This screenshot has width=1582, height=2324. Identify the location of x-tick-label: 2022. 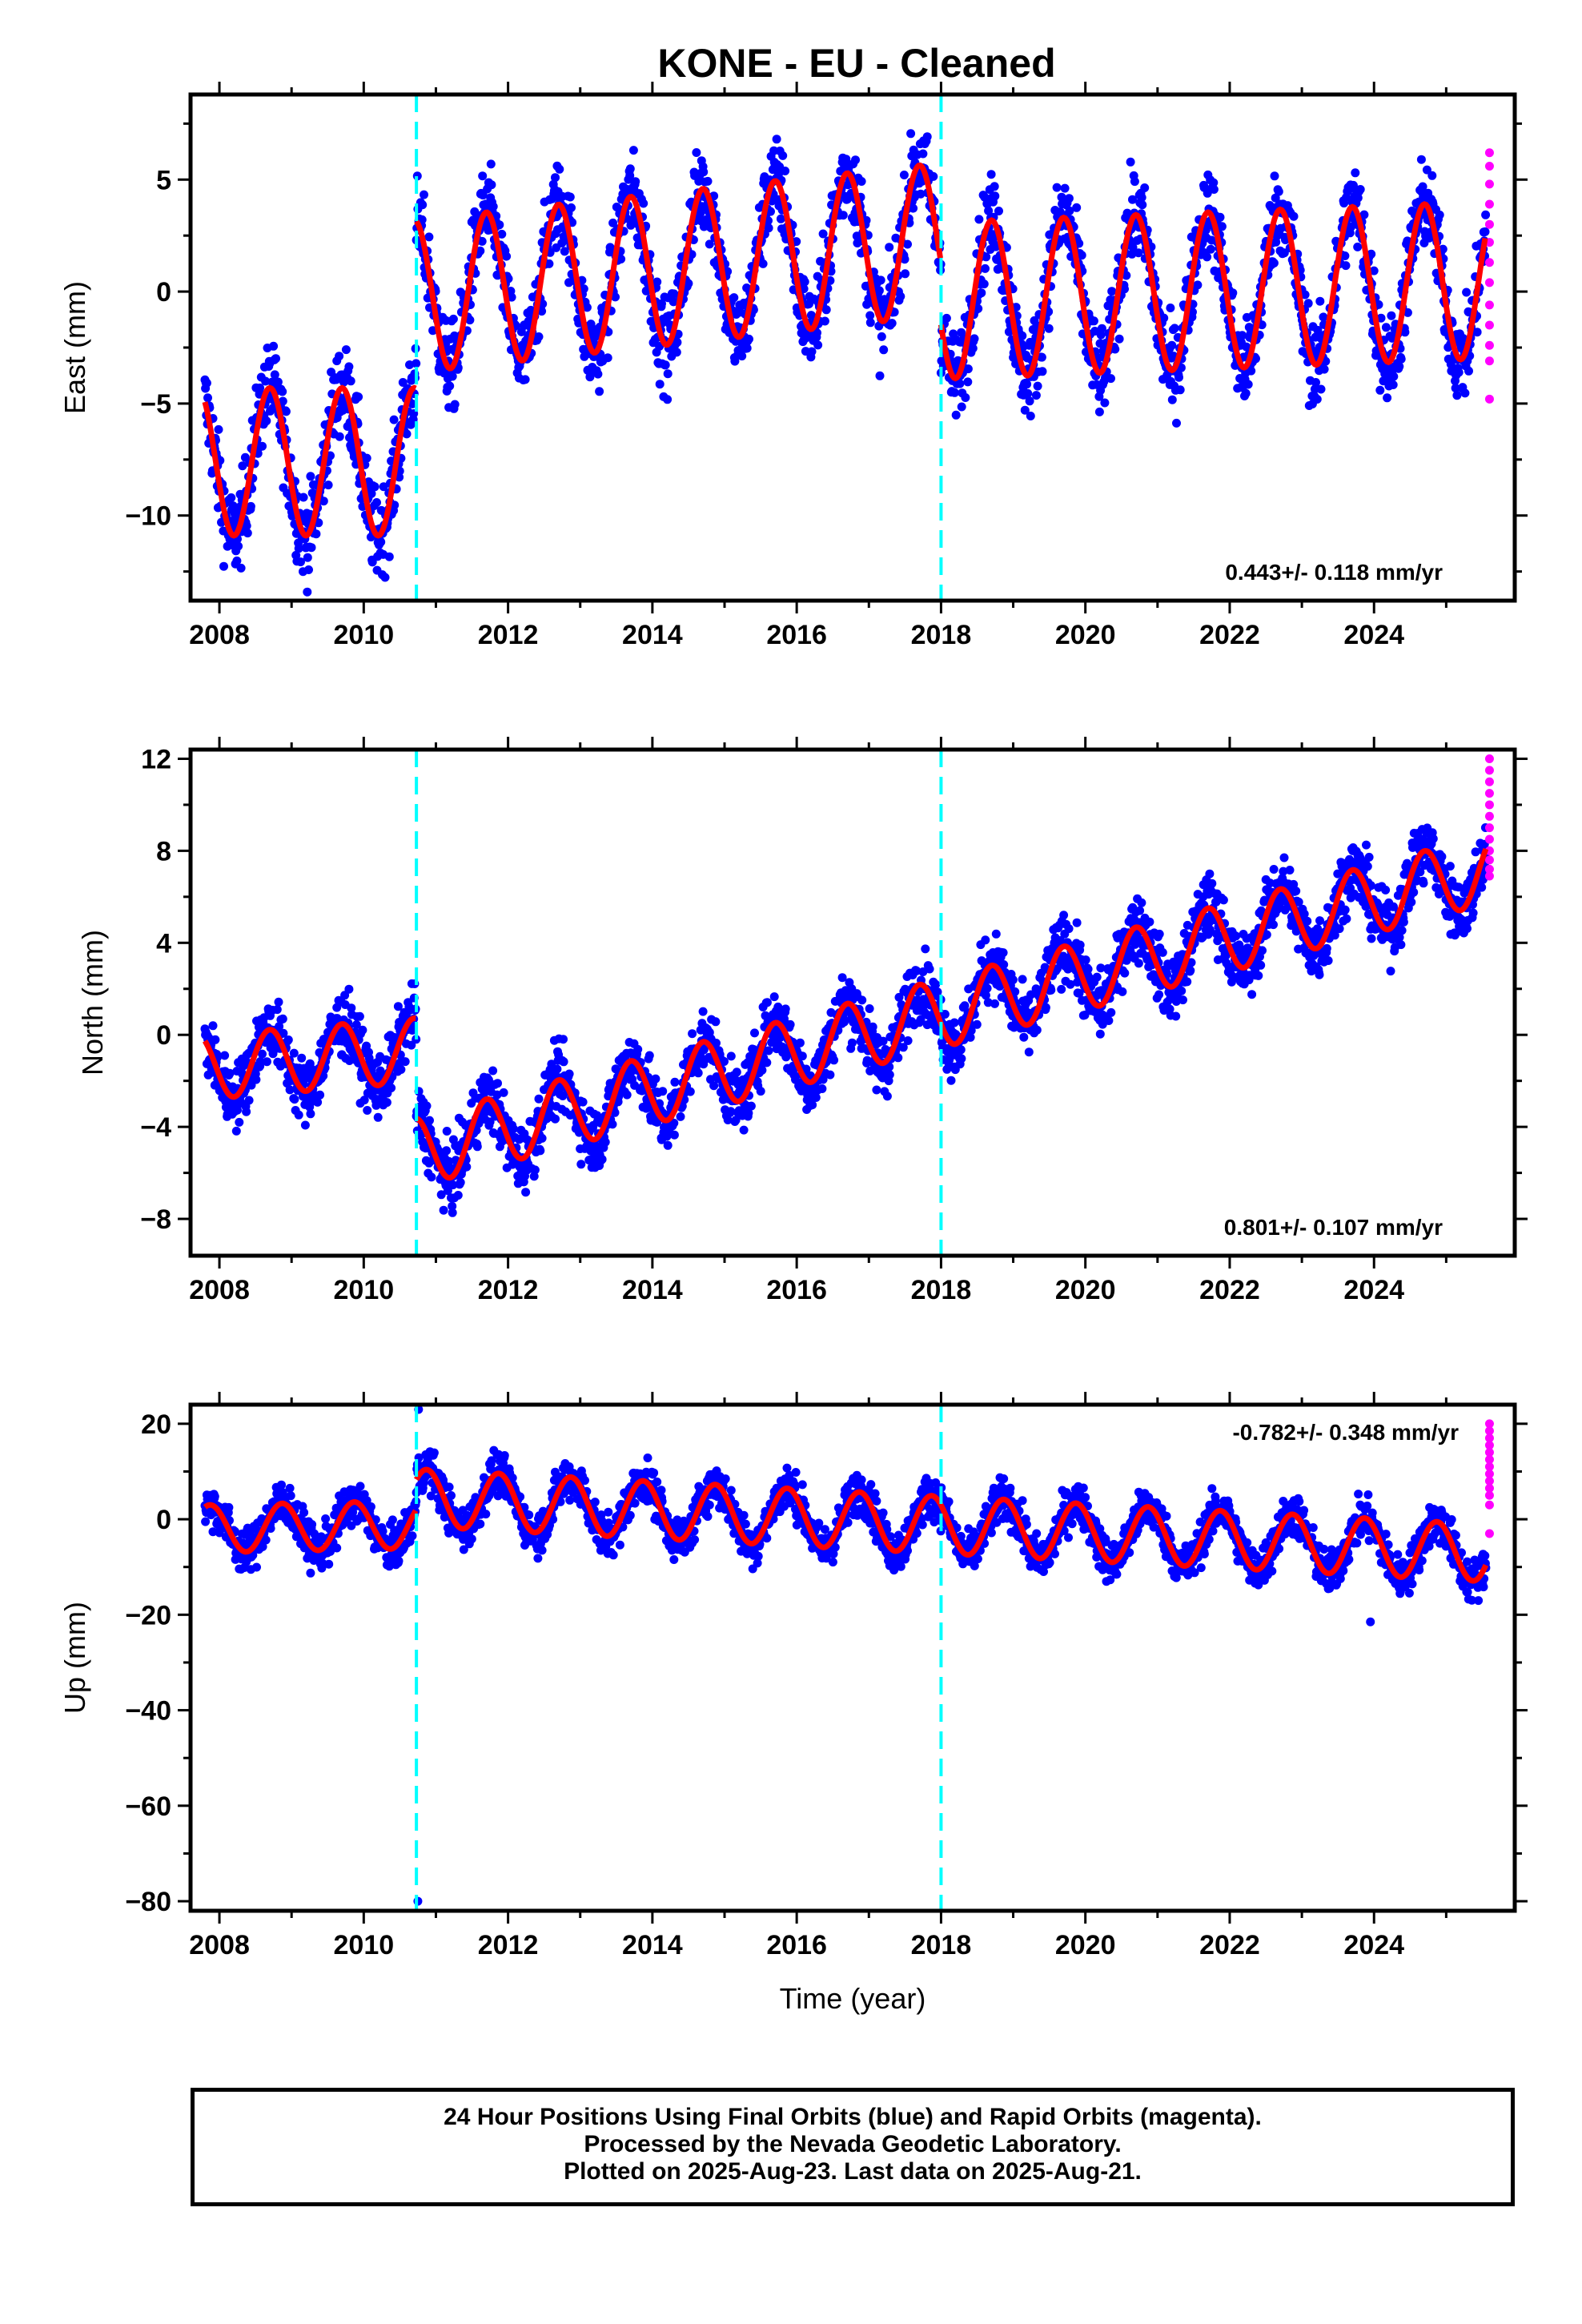
(1229, 635).